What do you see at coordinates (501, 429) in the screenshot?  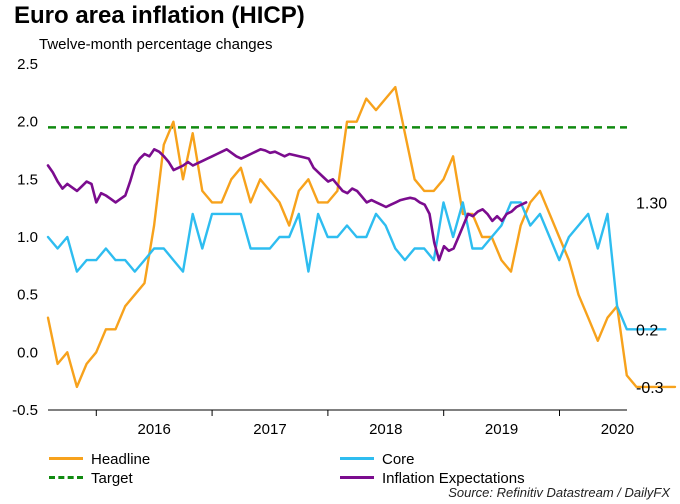 I see `x-tick-label: 2019` at bounding box center [501, 429].